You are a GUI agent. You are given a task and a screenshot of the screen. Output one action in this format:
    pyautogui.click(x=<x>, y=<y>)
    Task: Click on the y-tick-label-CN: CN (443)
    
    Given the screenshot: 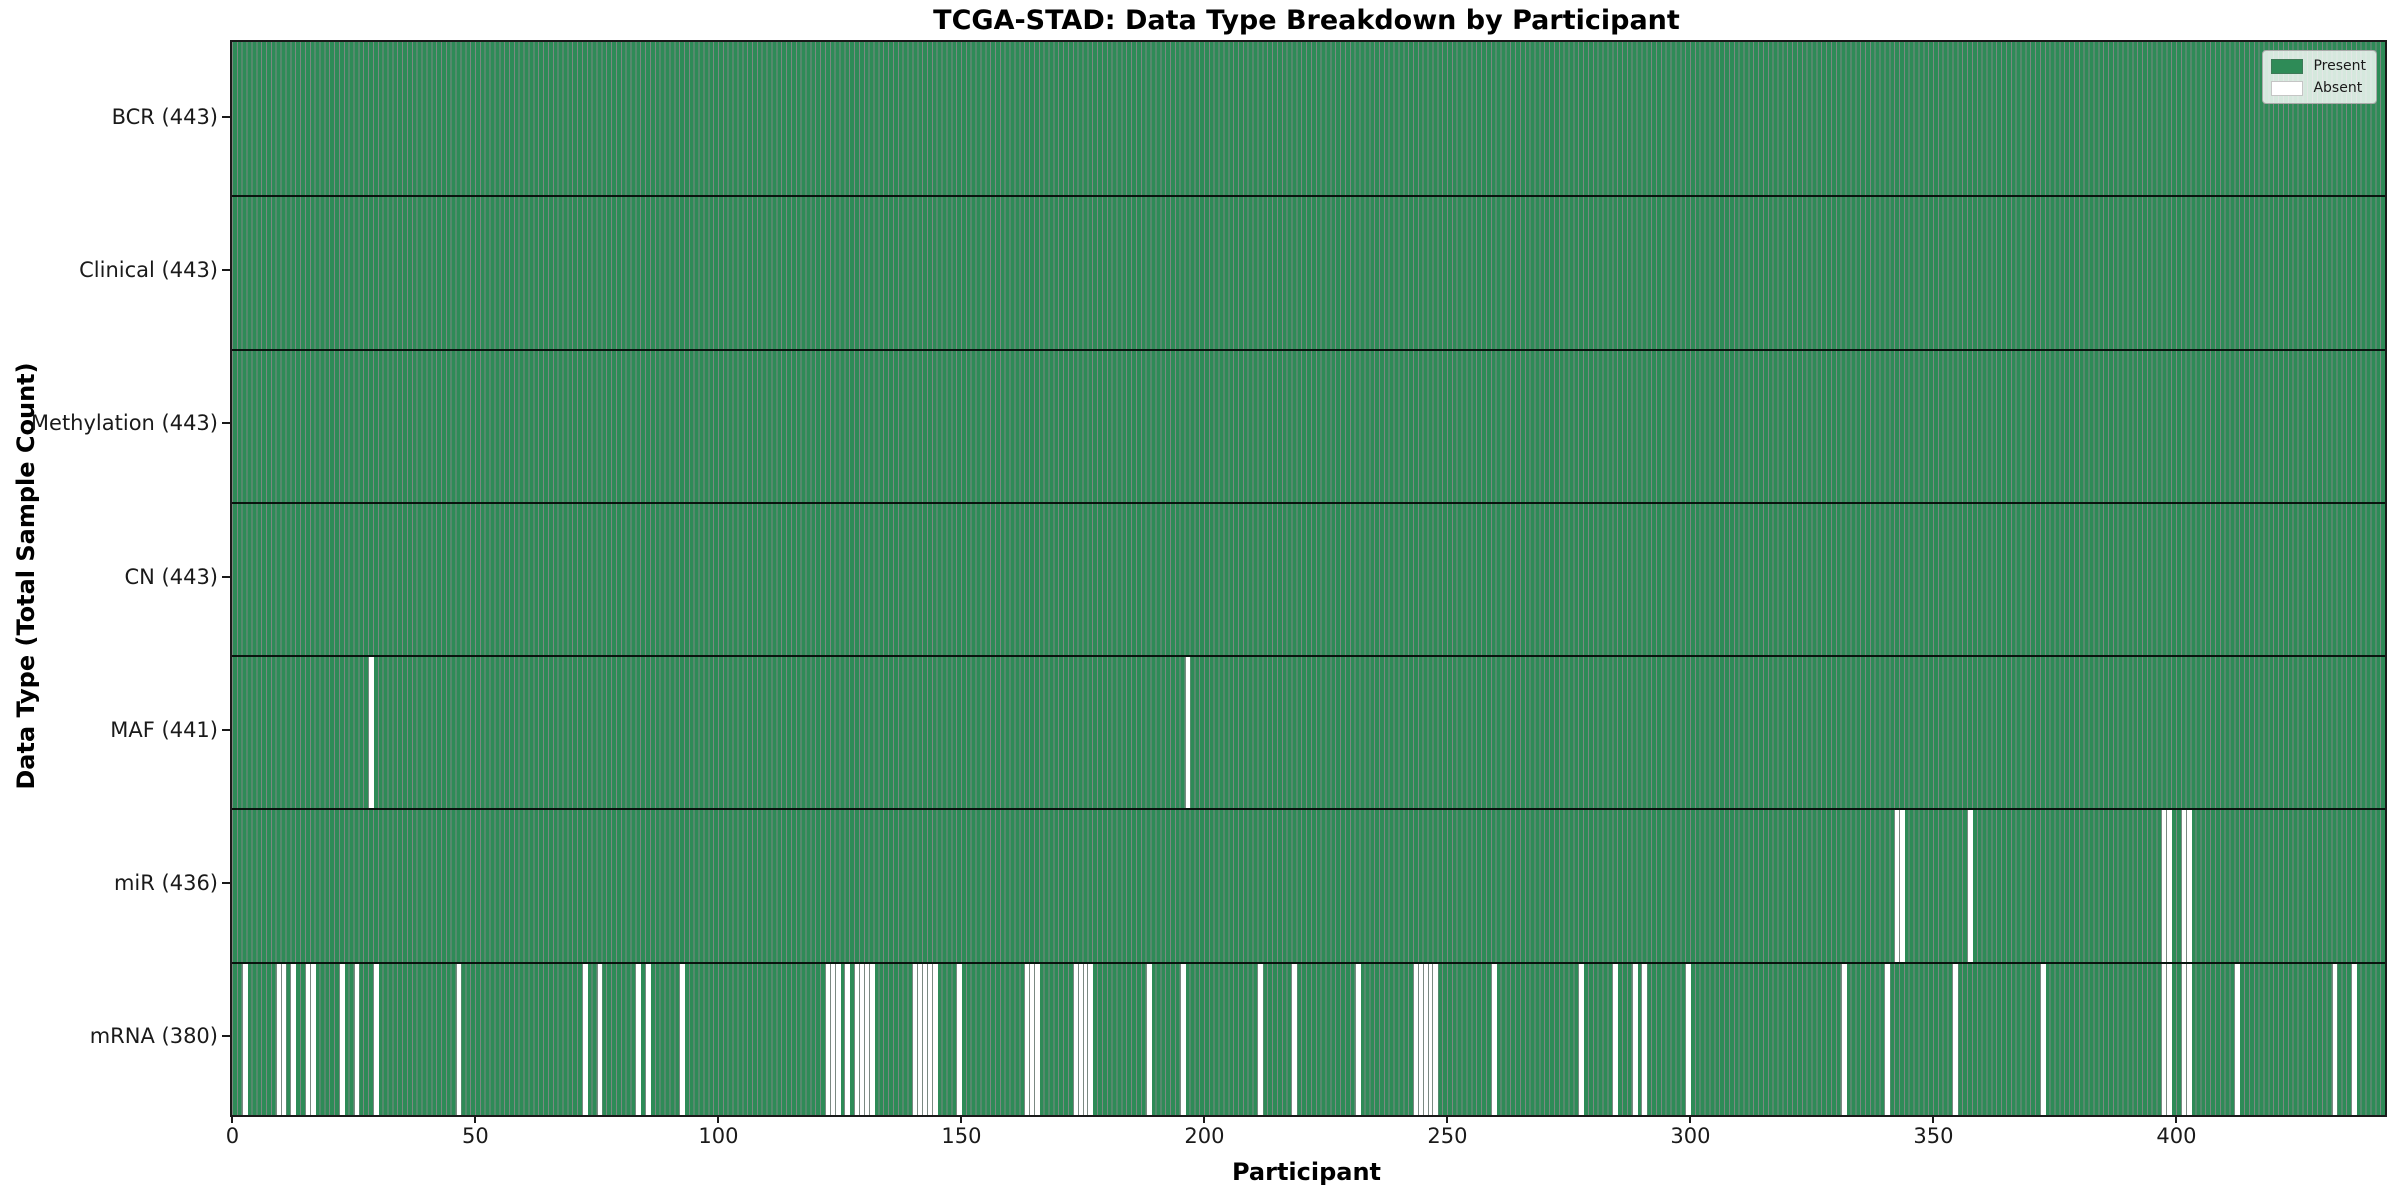 What is the action you would take?
    pyautogui.click(x=171, y=576)
    